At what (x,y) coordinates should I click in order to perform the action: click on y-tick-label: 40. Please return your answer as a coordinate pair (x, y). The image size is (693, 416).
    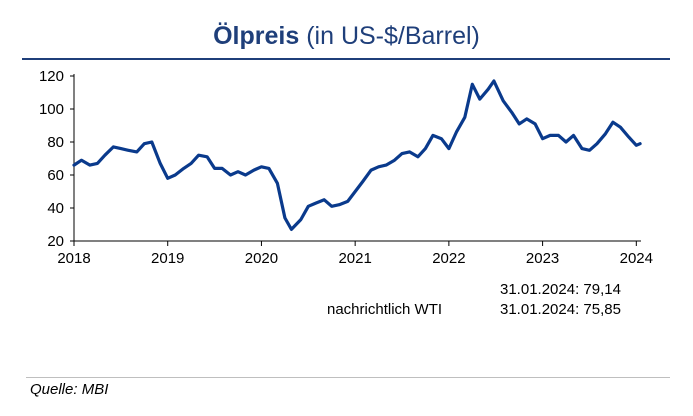
    Looking at the image, I should click on (55, 208).